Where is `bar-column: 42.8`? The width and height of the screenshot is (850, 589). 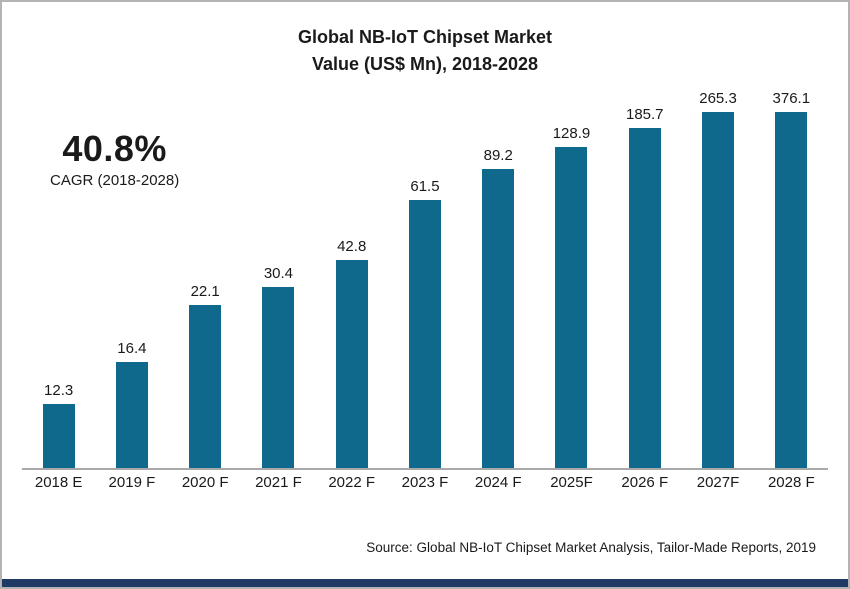 bar-column: 42.8 is located at coordinates (351, 279).